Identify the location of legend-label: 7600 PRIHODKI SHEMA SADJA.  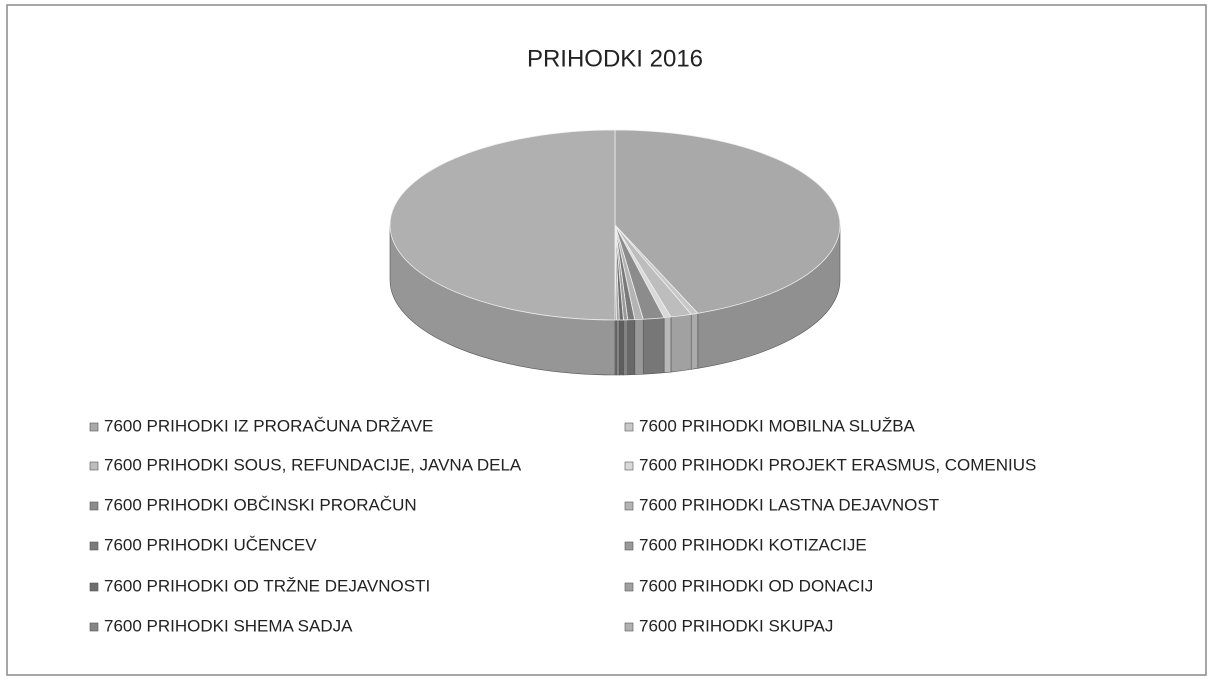
(228, 625).